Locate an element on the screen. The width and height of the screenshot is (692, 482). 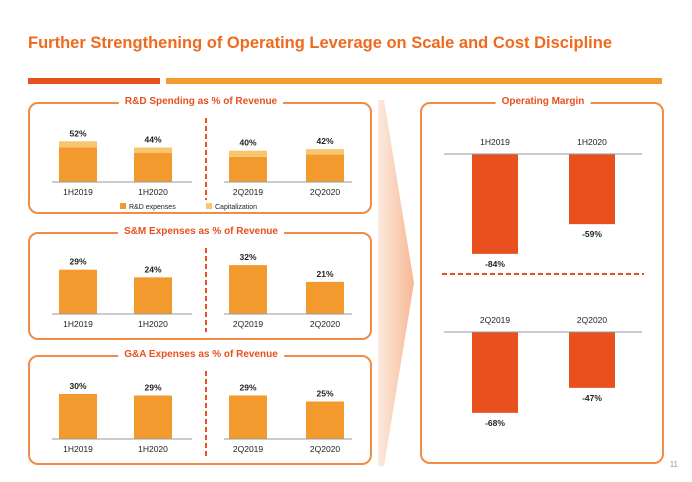
om-bar-2q2020 is located at coordinates (592, 360).